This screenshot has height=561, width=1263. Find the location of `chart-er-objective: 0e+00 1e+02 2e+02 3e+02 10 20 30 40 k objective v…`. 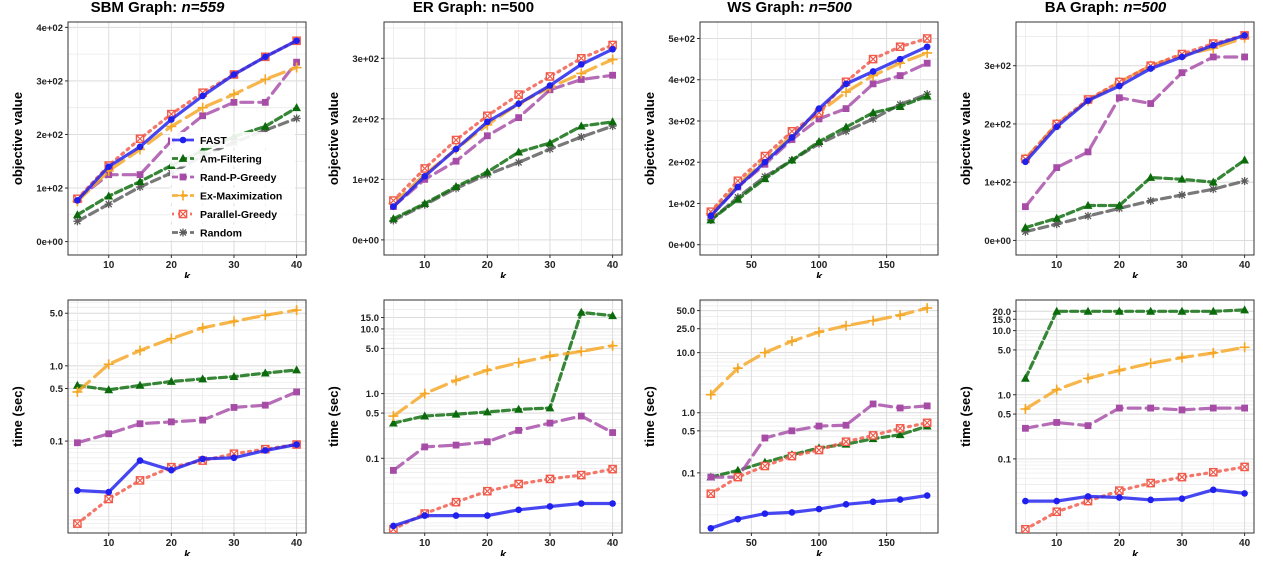

chart-er-objective: 0e+00 1e+02 2e+02 3e+02 10 20 30 40 k objective v… is located at coordinates (474, 152).